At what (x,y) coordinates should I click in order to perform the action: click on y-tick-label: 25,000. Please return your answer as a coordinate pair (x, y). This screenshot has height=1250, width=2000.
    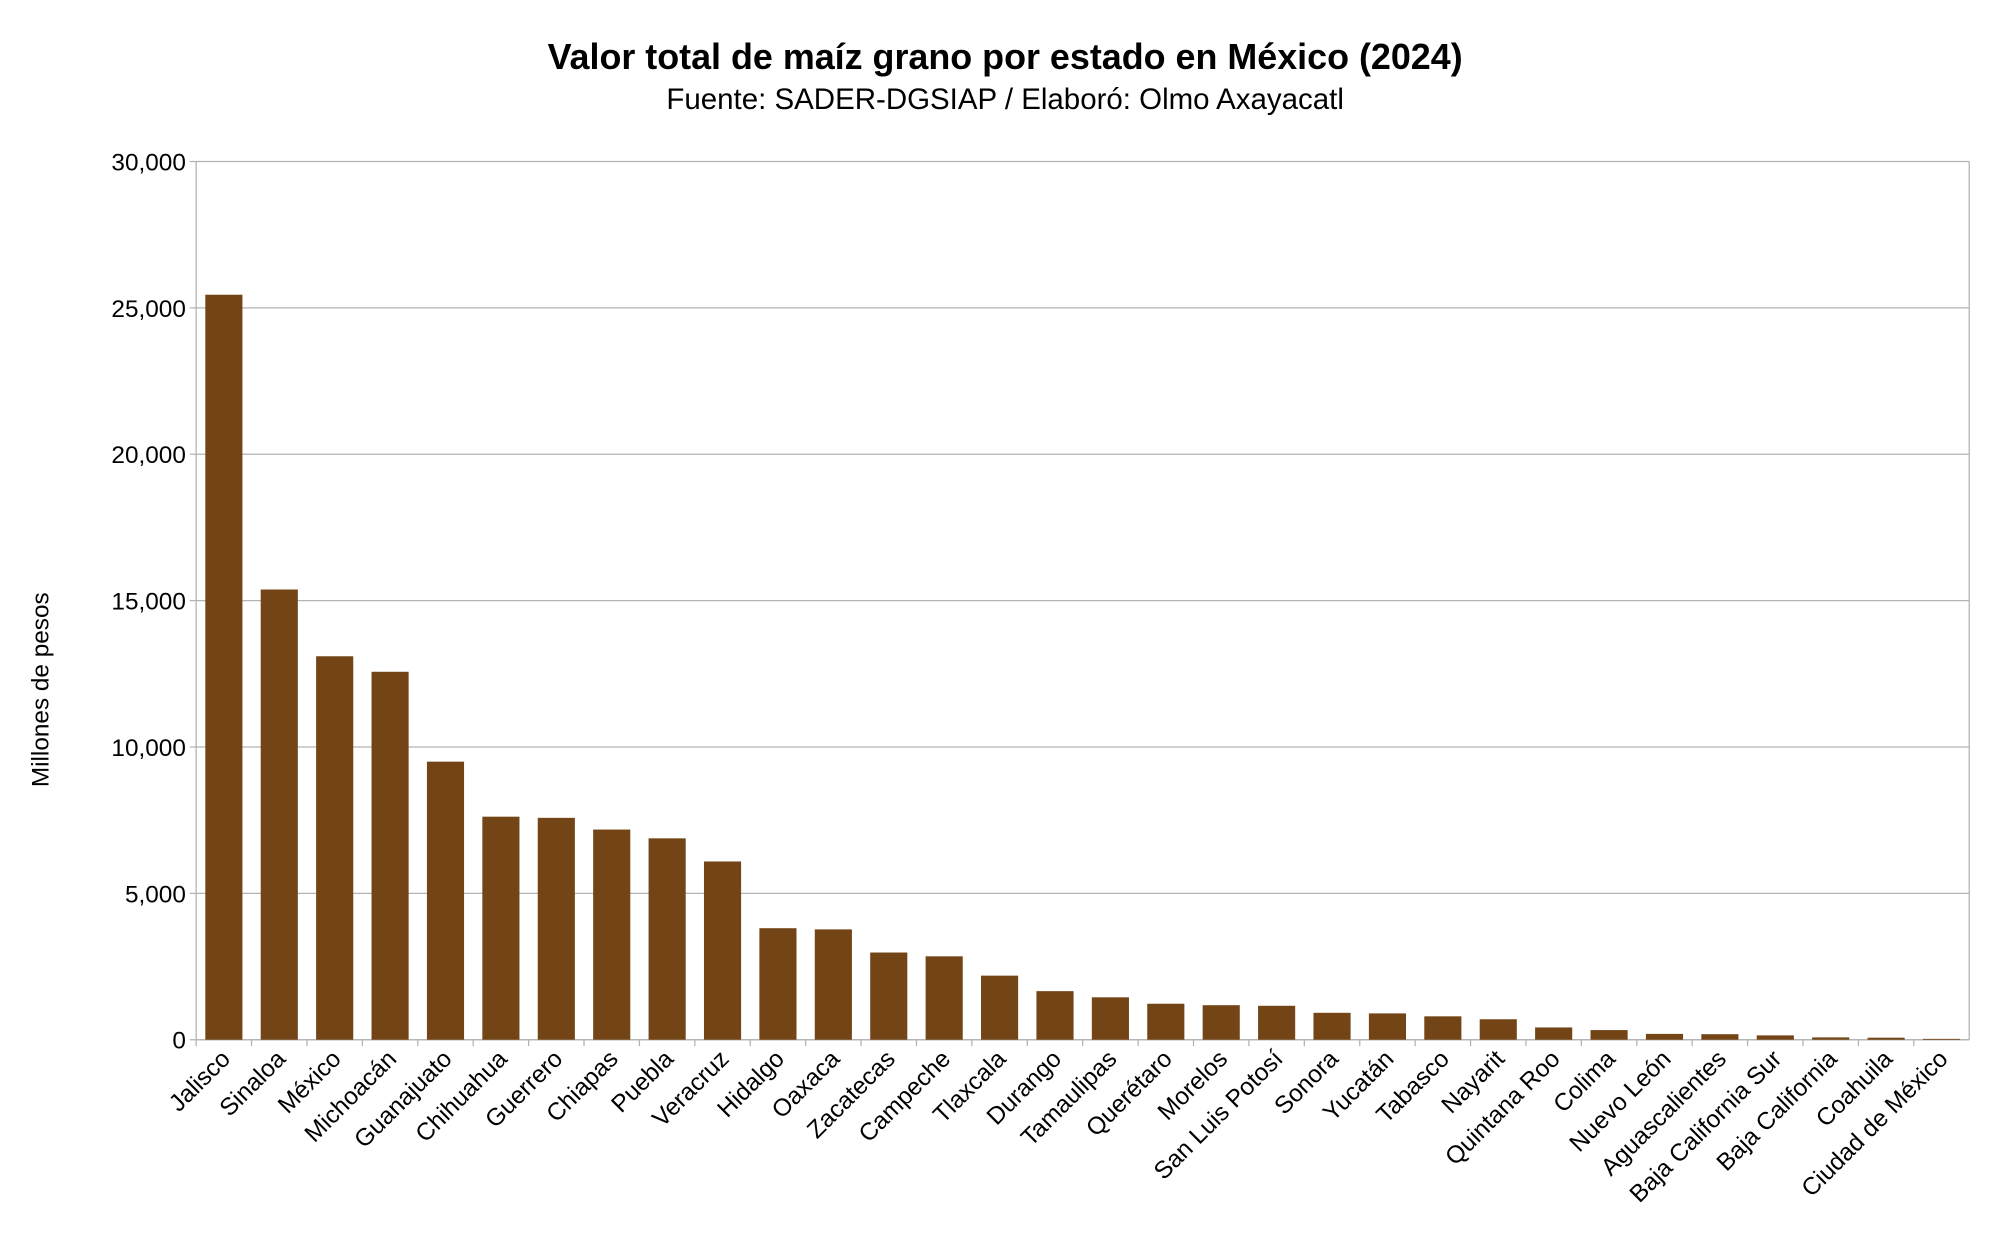
    Looking at the image, I should click on (148, 309).